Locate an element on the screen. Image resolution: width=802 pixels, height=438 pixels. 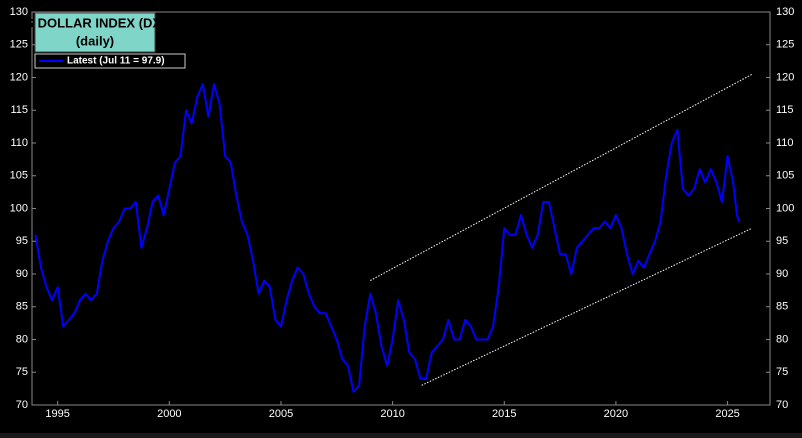
y-tick-label: 115 is located at coordinates (19, 110).